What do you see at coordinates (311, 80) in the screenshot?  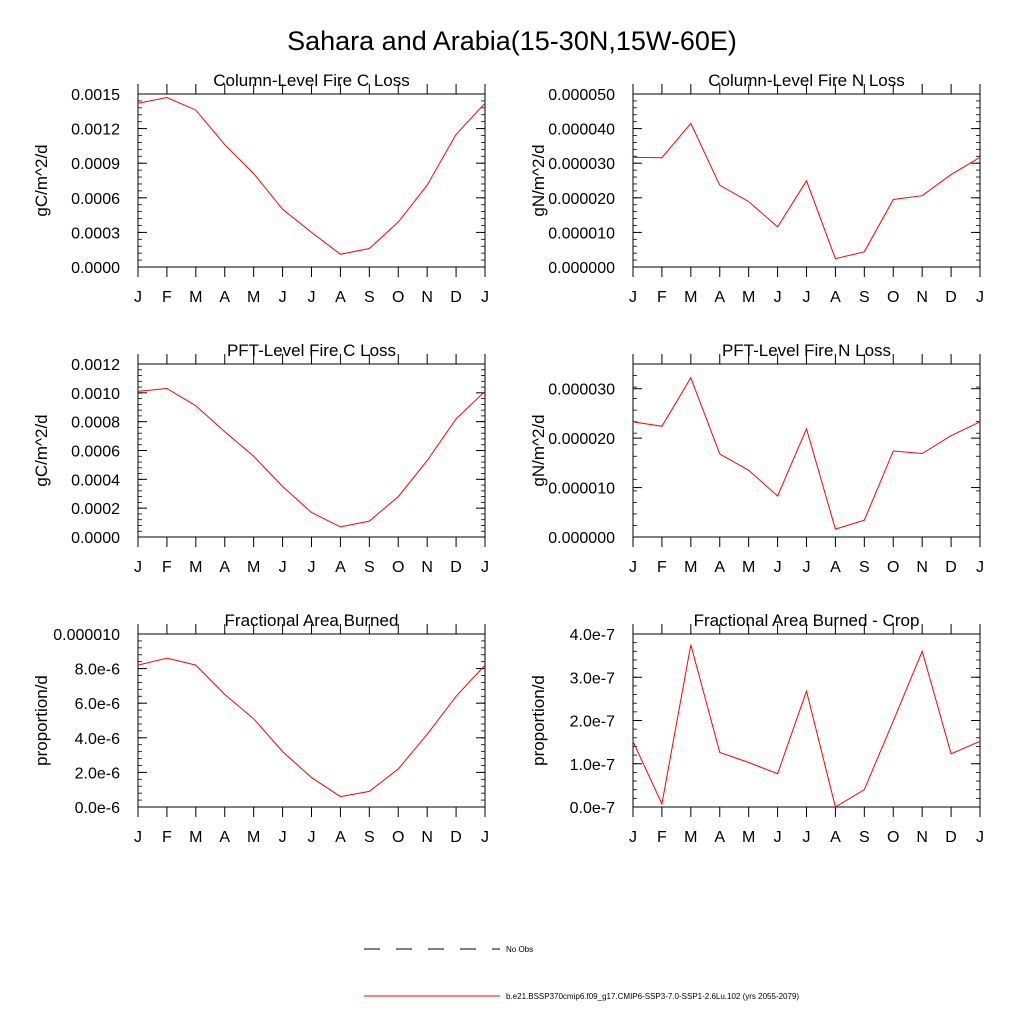 I see `panel-title: Column-Level Fire C Loss` at bounding box center [311, 80].